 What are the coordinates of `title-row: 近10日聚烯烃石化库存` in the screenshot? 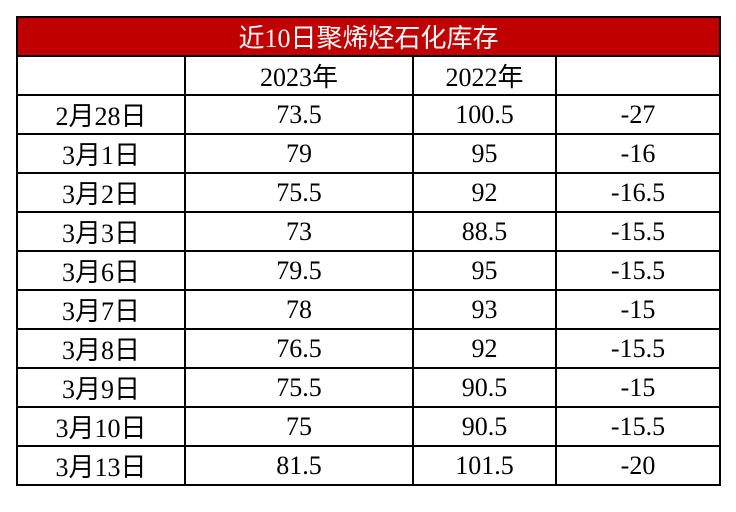 It's located at (368, 36).